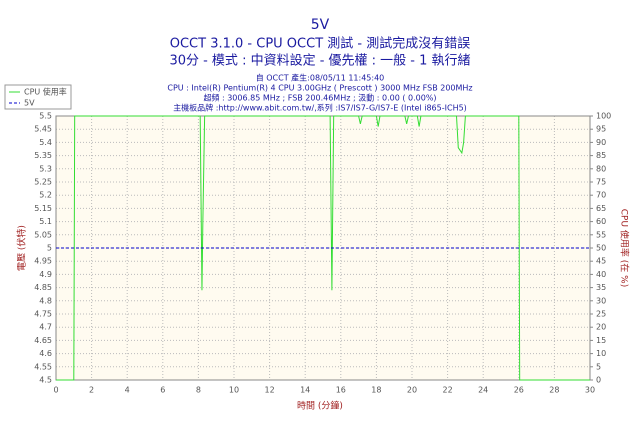 The width and height of the screenshot is (640, 427). I want to click on x-tick-label: 6, so click(162, 390).